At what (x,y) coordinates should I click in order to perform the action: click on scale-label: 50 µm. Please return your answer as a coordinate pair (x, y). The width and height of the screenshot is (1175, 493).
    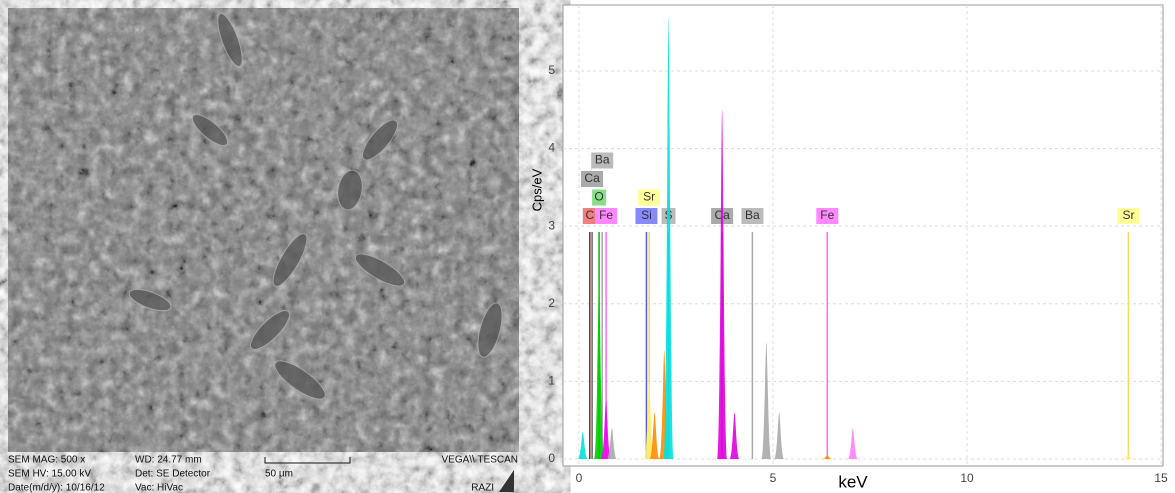
    Looking at the image, I should click on (279, 474).